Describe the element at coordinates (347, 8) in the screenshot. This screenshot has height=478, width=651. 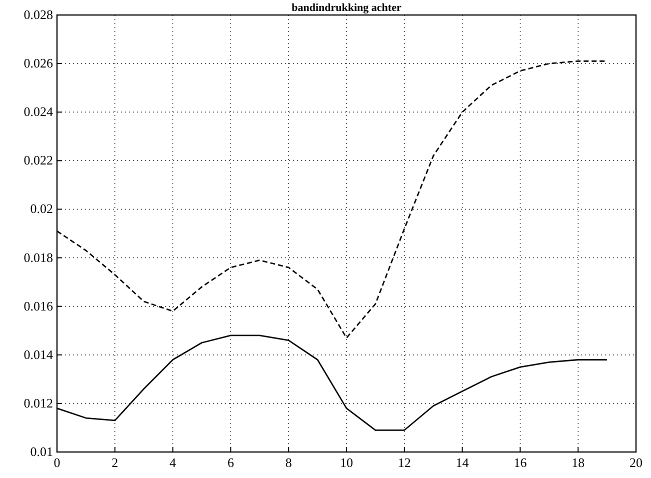
I see `chart-title: bandindrukking achter` at that location.